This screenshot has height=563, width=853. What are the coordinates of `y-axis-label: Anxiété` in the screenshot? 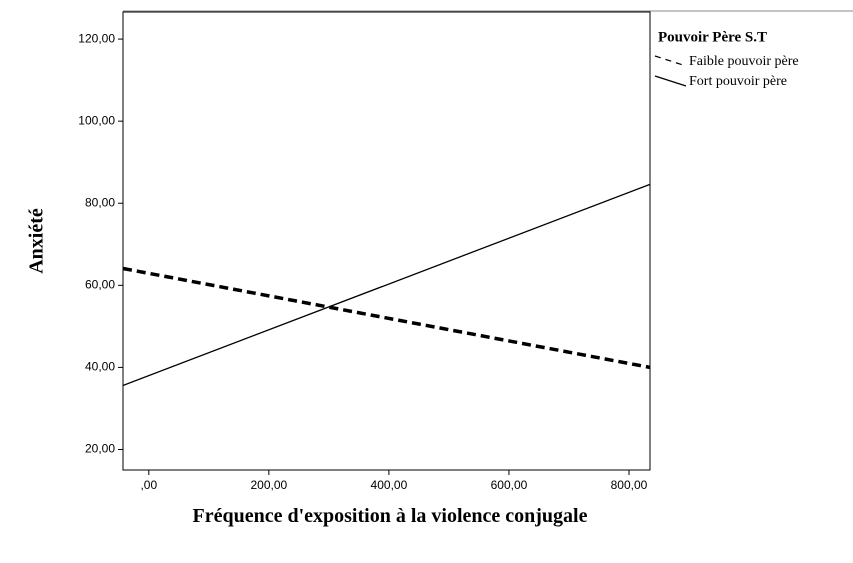 It's located at (37, 241).